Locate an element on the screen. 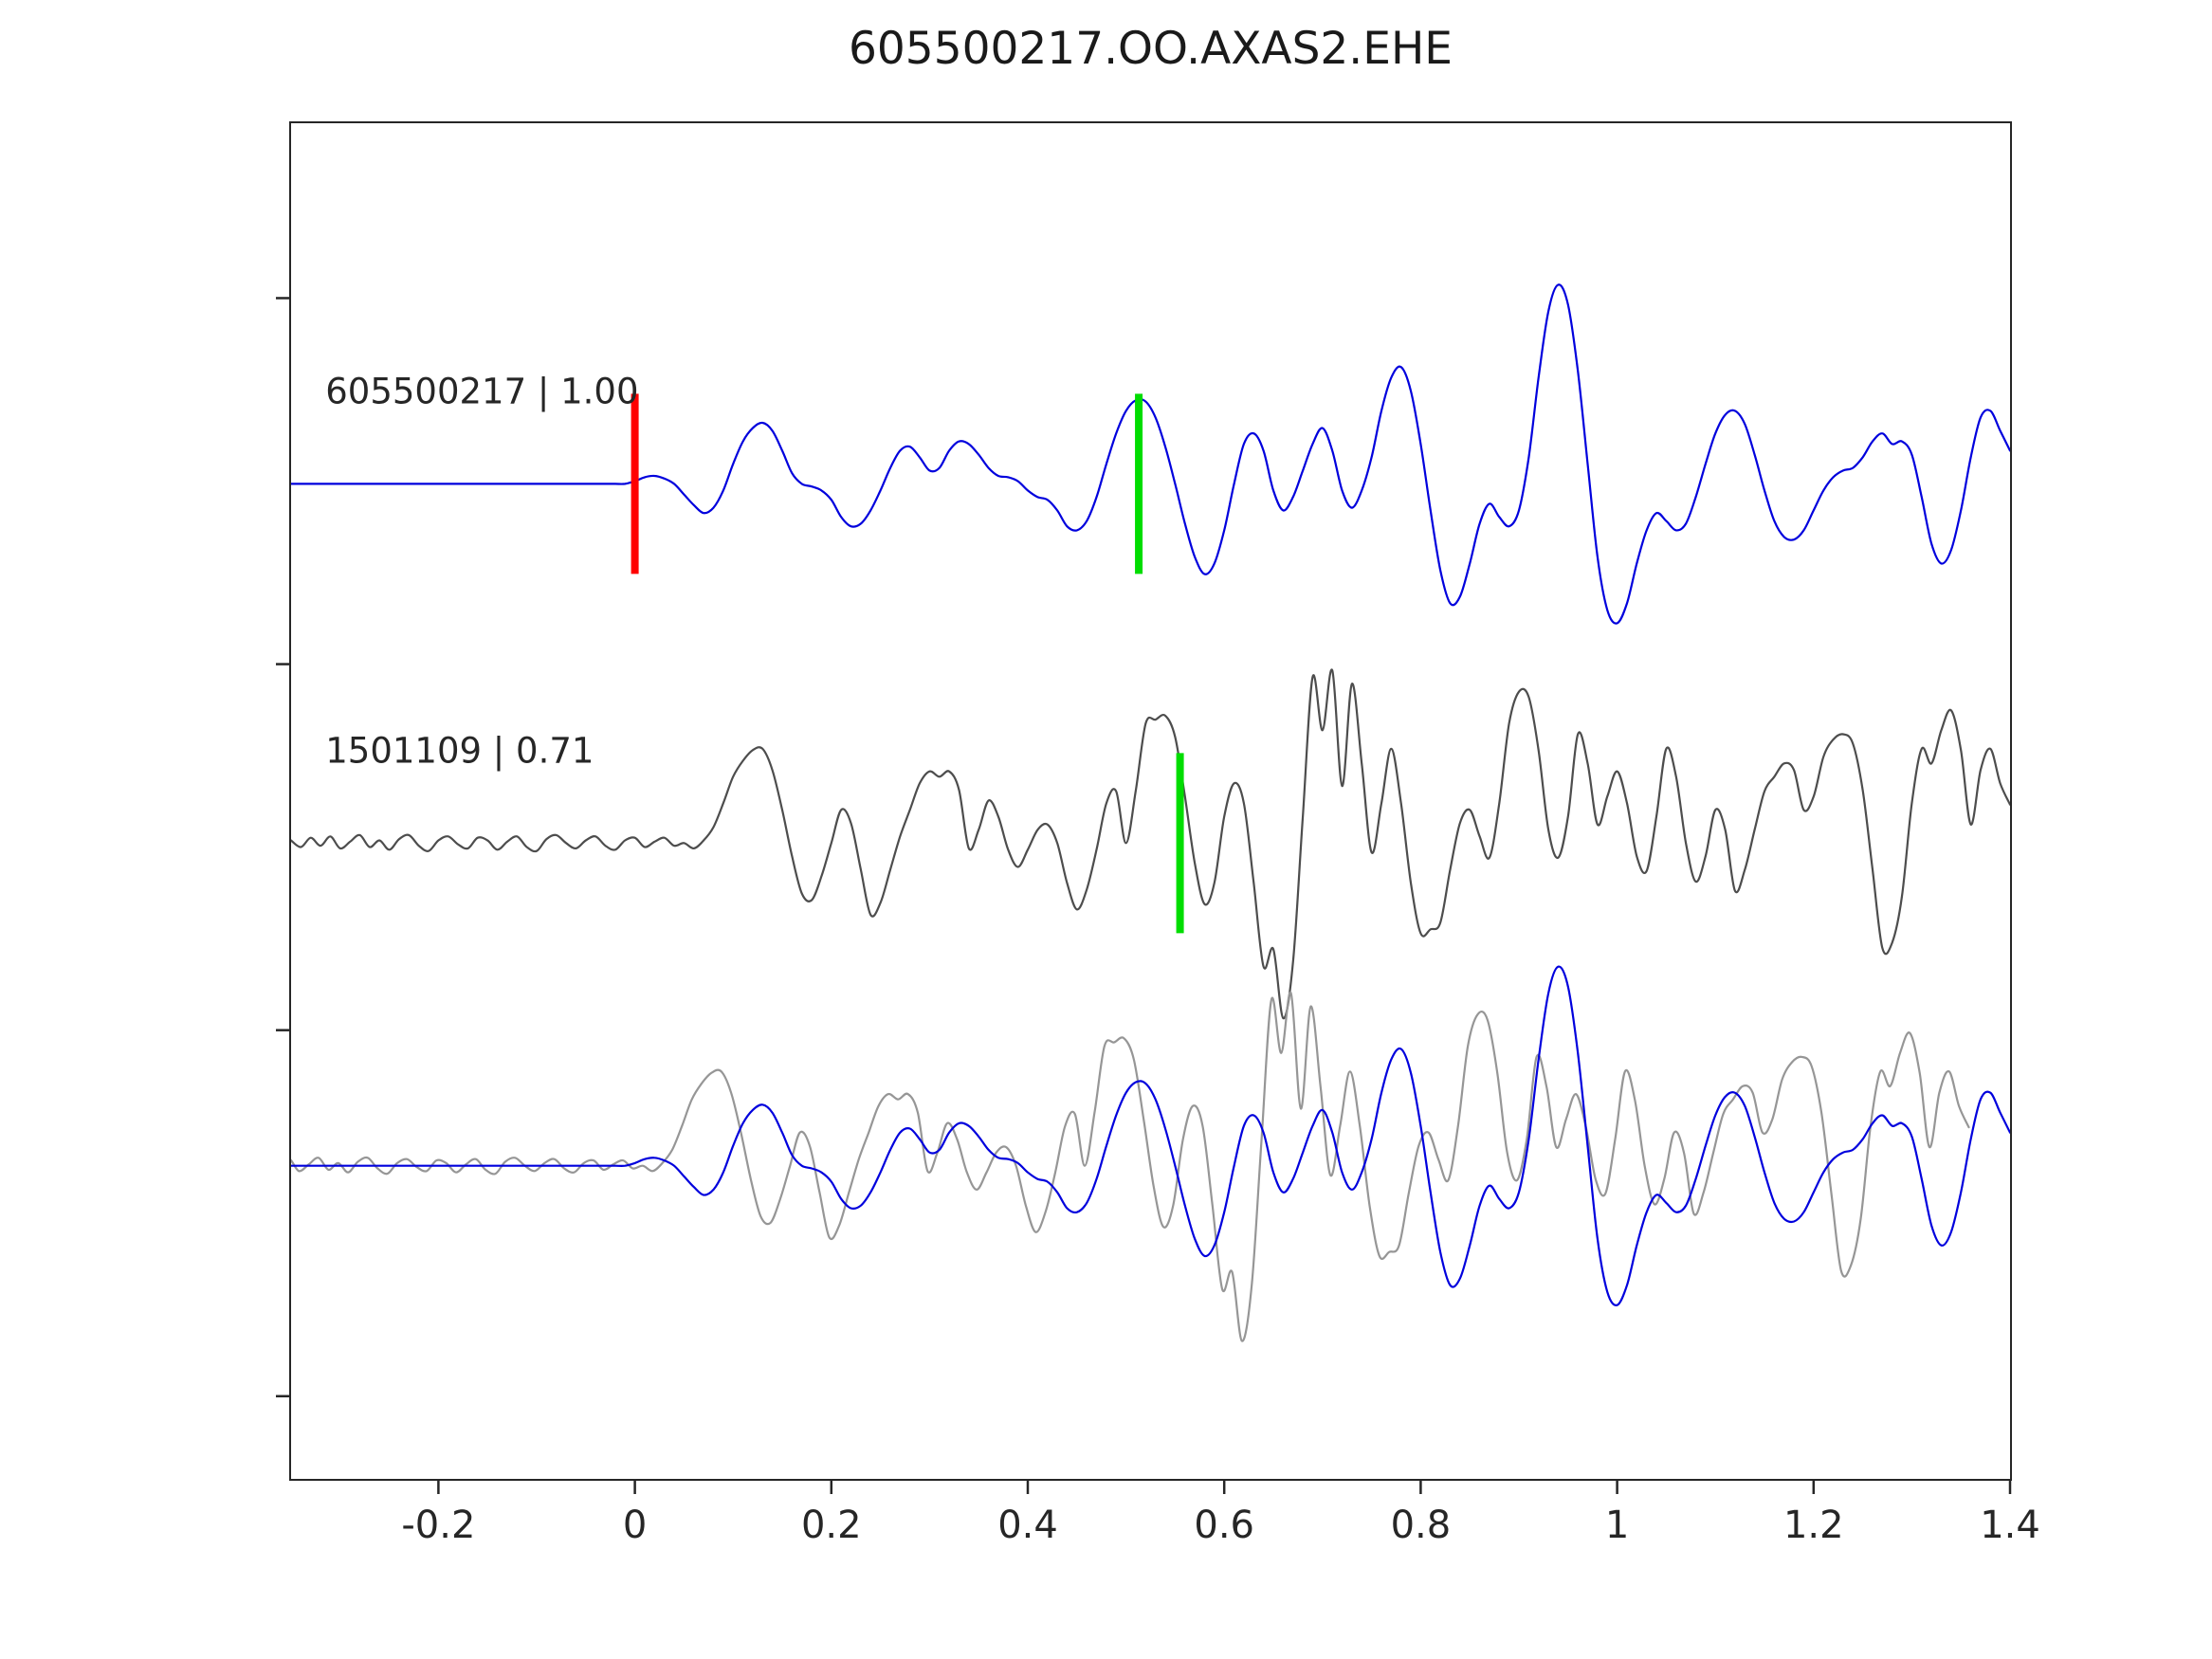 The height and width of the screenshot is (1659, 2212). x-tick-label: 0.2 is located at coordinates (831, 1525).